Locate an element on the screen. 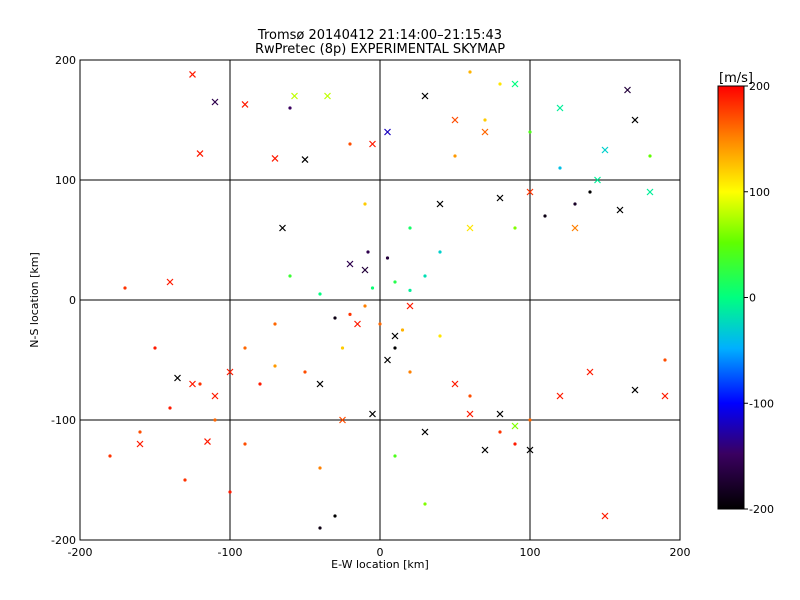 This screenshot has height=600, width=800. y-tick-label: -100 is located at coordinates (63, 420).